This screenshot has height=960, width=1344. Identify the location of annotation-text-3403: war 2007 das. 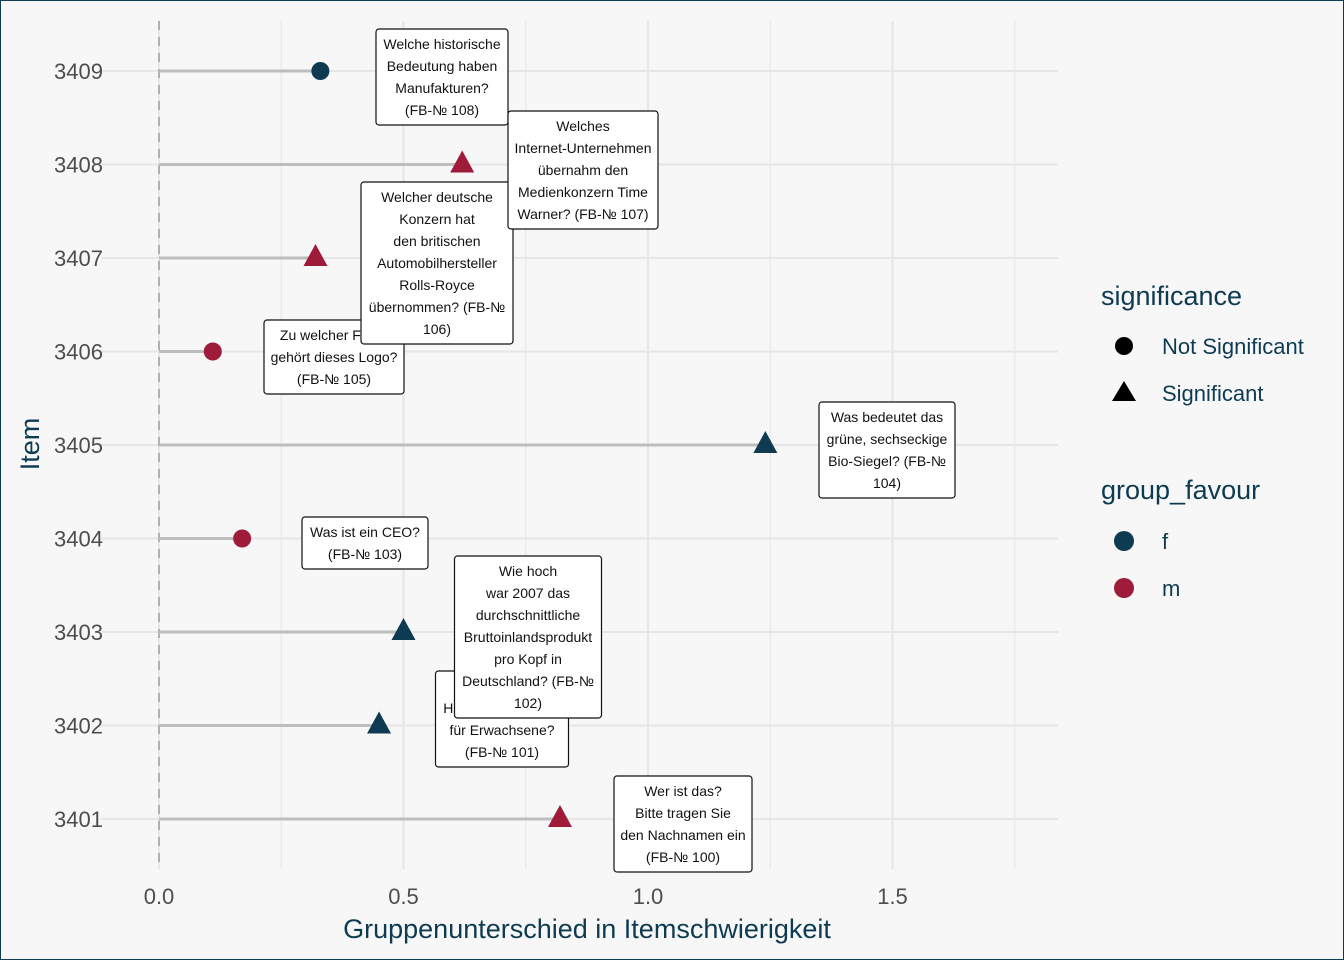
(527, 593).